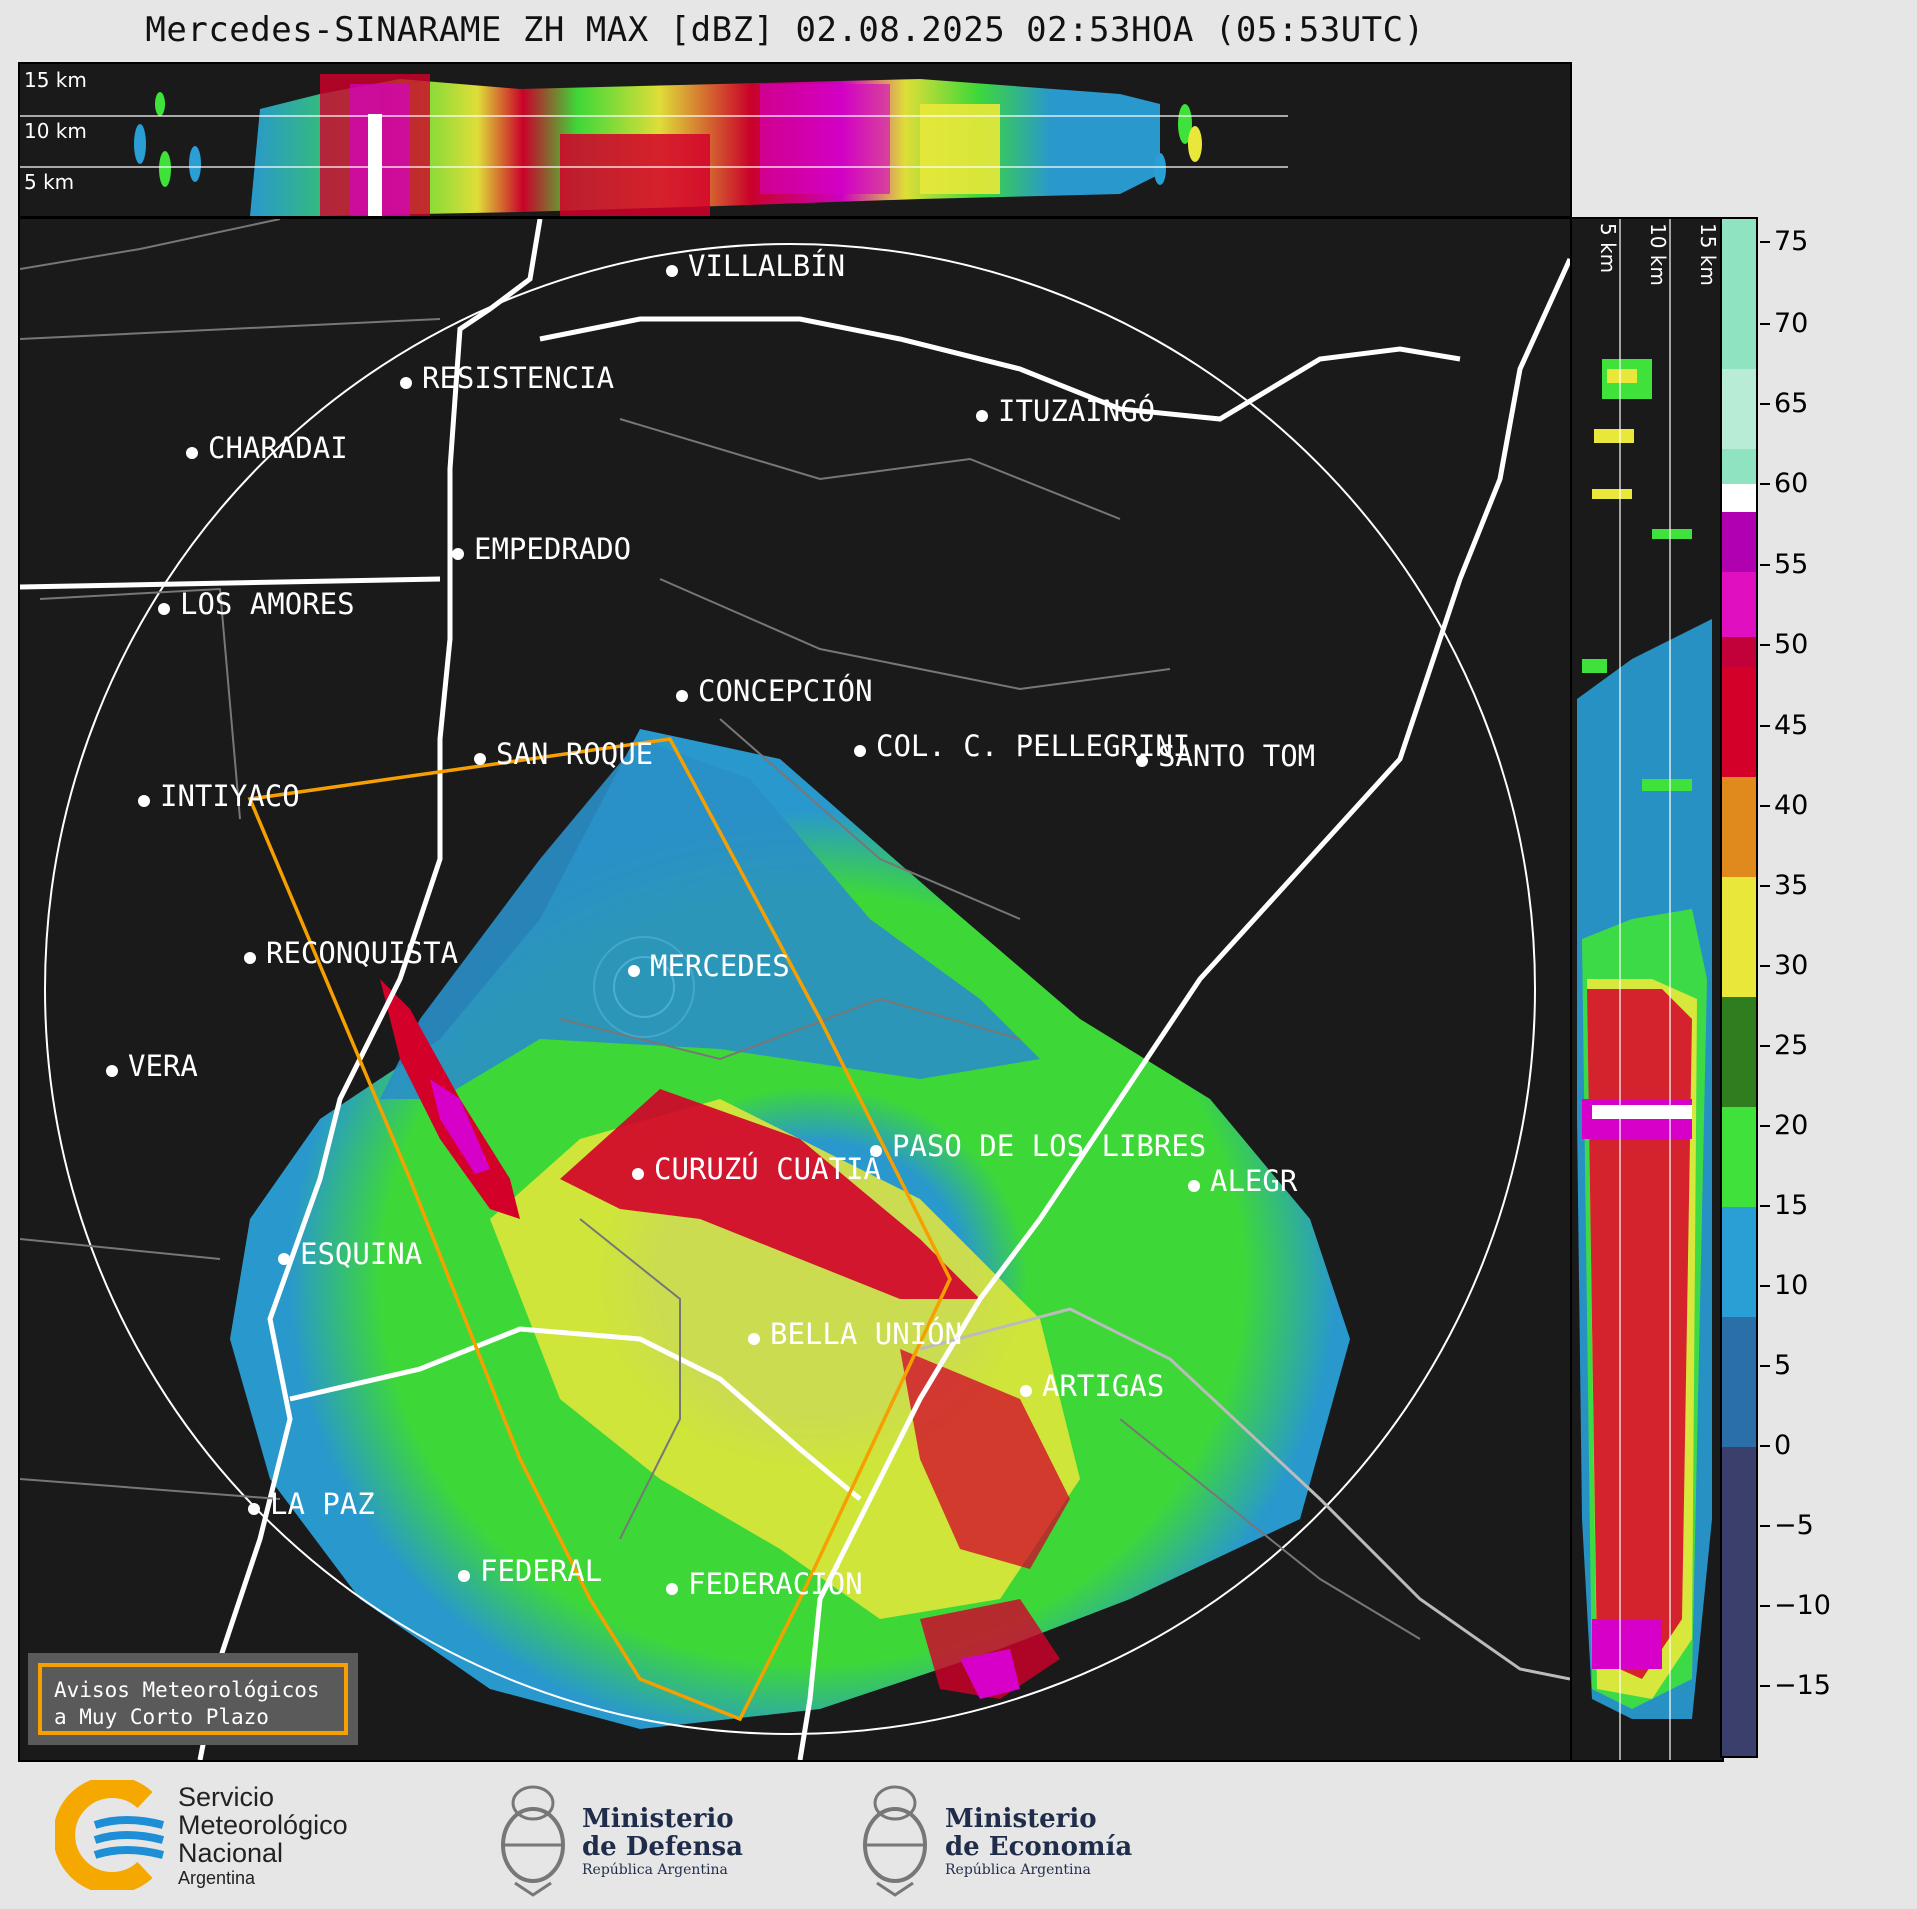  I want to click on place-paso-de-los-libres: PASO DE LOS LIBRES, so click(1038, 1146).